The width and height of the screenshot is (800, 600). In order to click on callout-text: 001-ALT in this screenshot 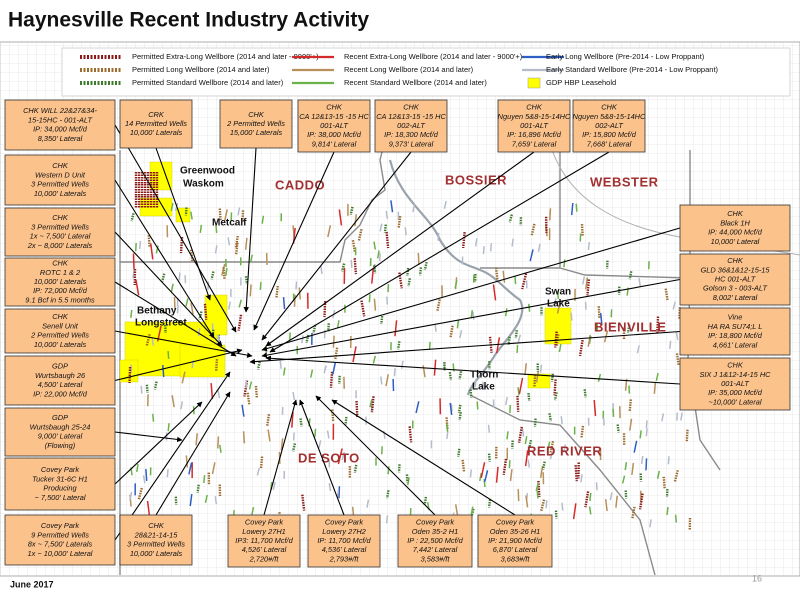, I will do `click(334, 125)`.